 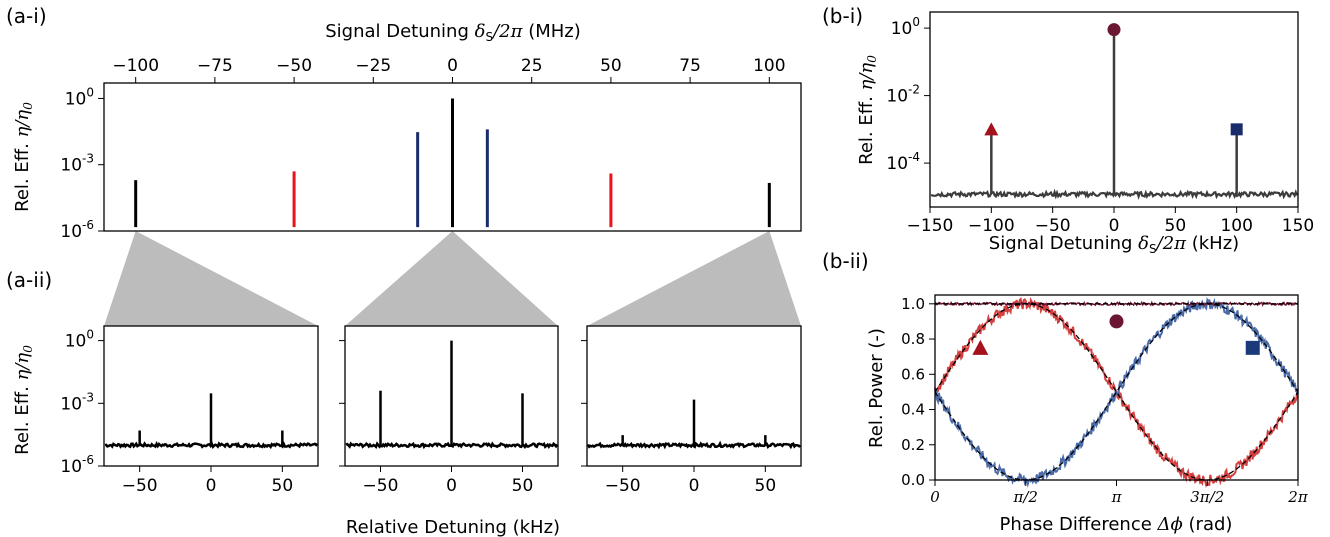 I want to click on chart-b-i-xtick-label: 150, so click(x=1298, y=226).